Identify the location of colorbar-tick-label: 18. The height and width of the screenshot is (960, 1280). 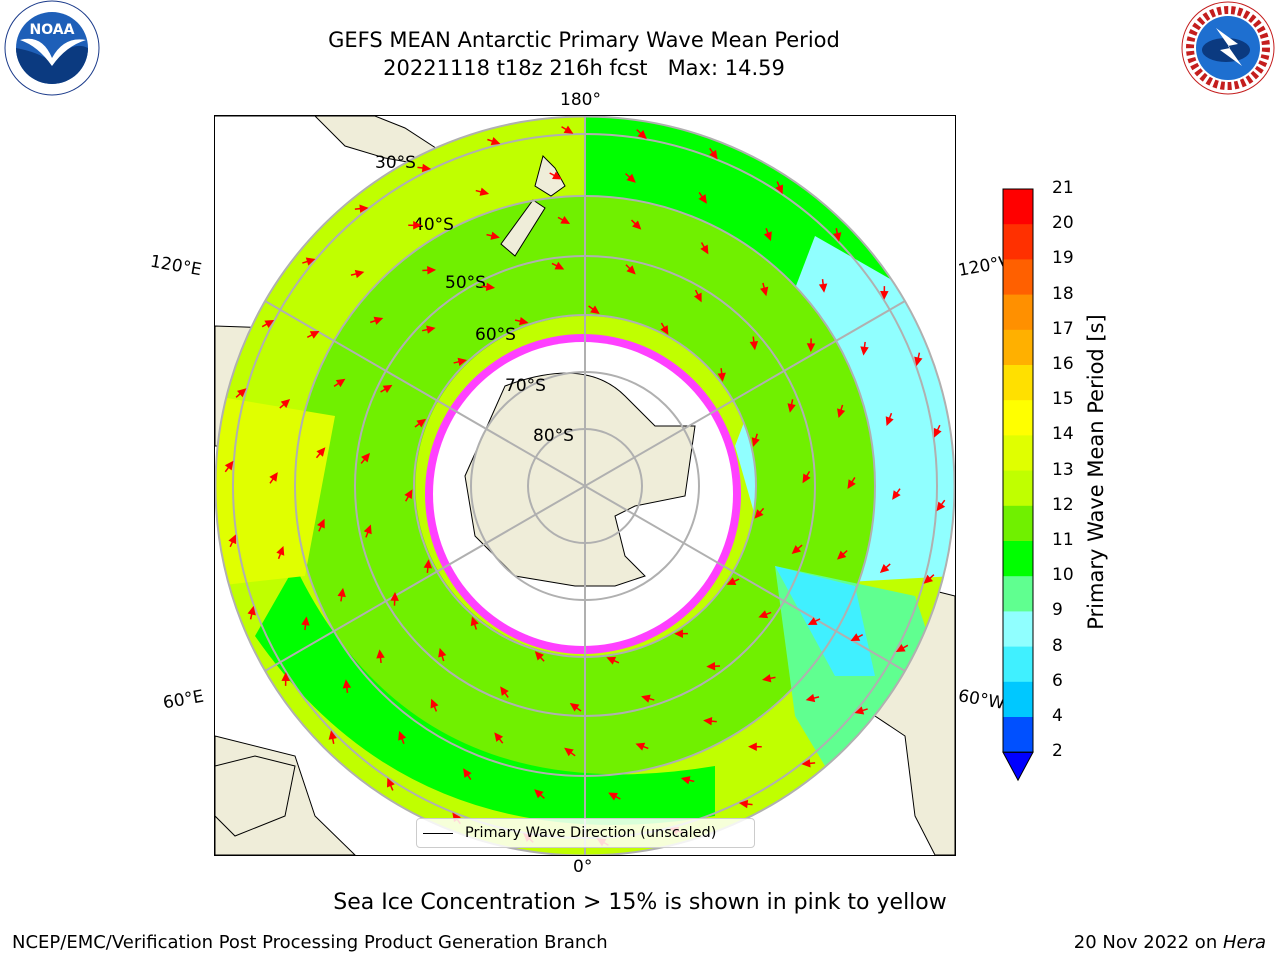
(1063, 293).